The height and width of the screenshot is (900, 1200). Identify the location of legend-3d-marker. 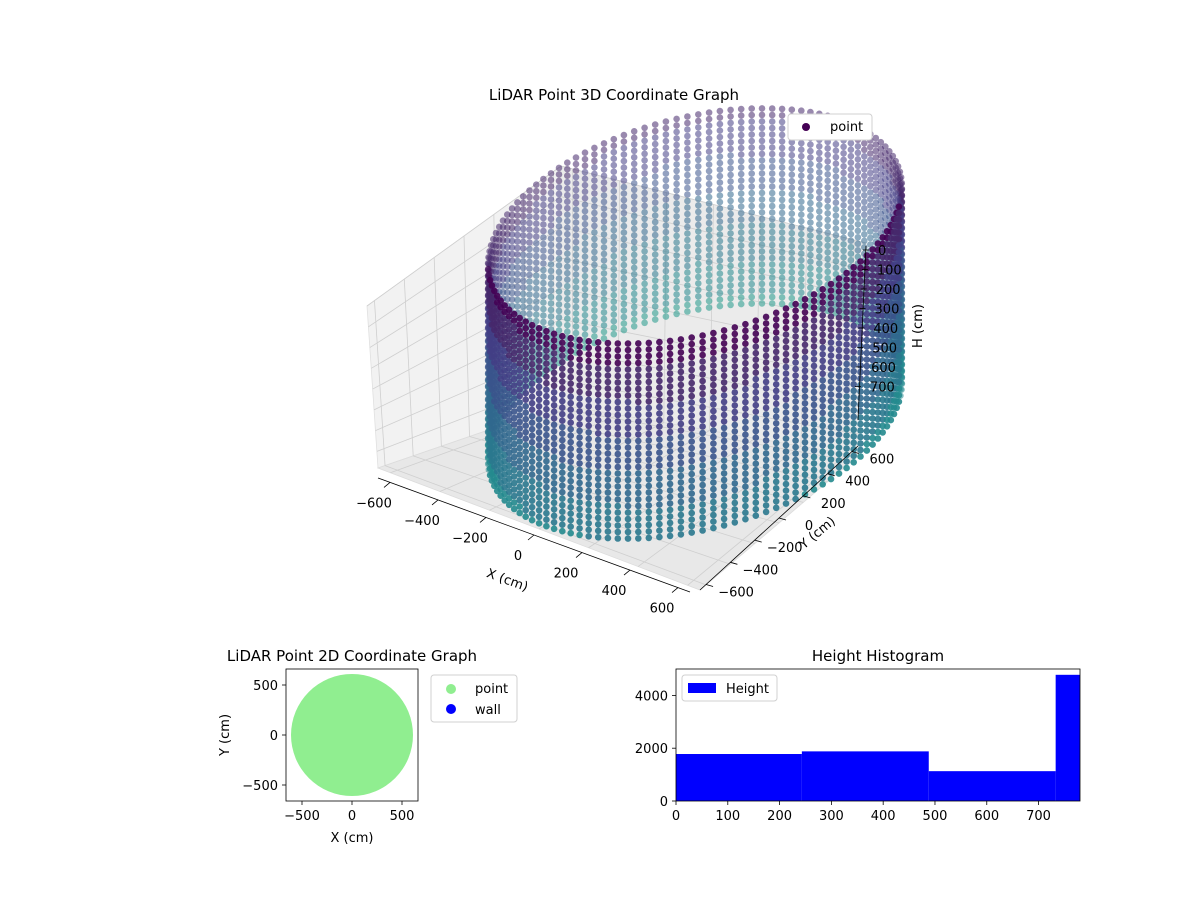
(806, 127).